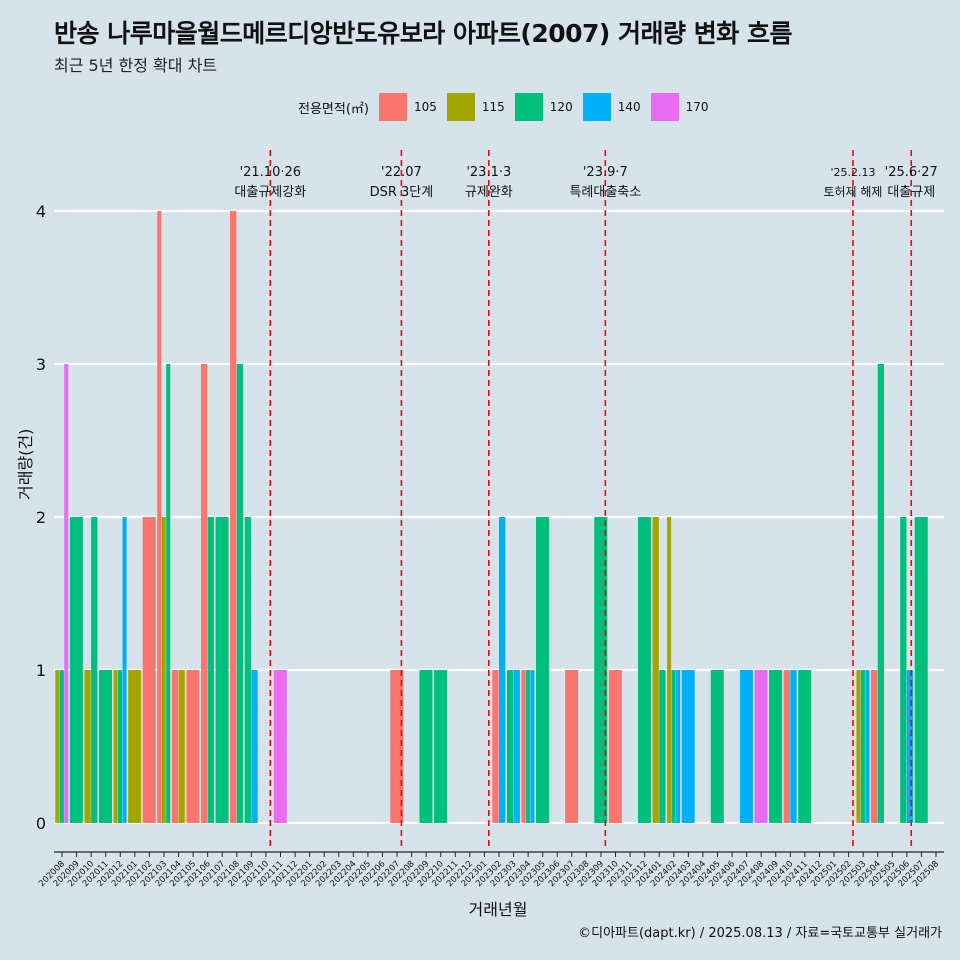  I want to click on legend-item-115: 115, so click(475, 107).